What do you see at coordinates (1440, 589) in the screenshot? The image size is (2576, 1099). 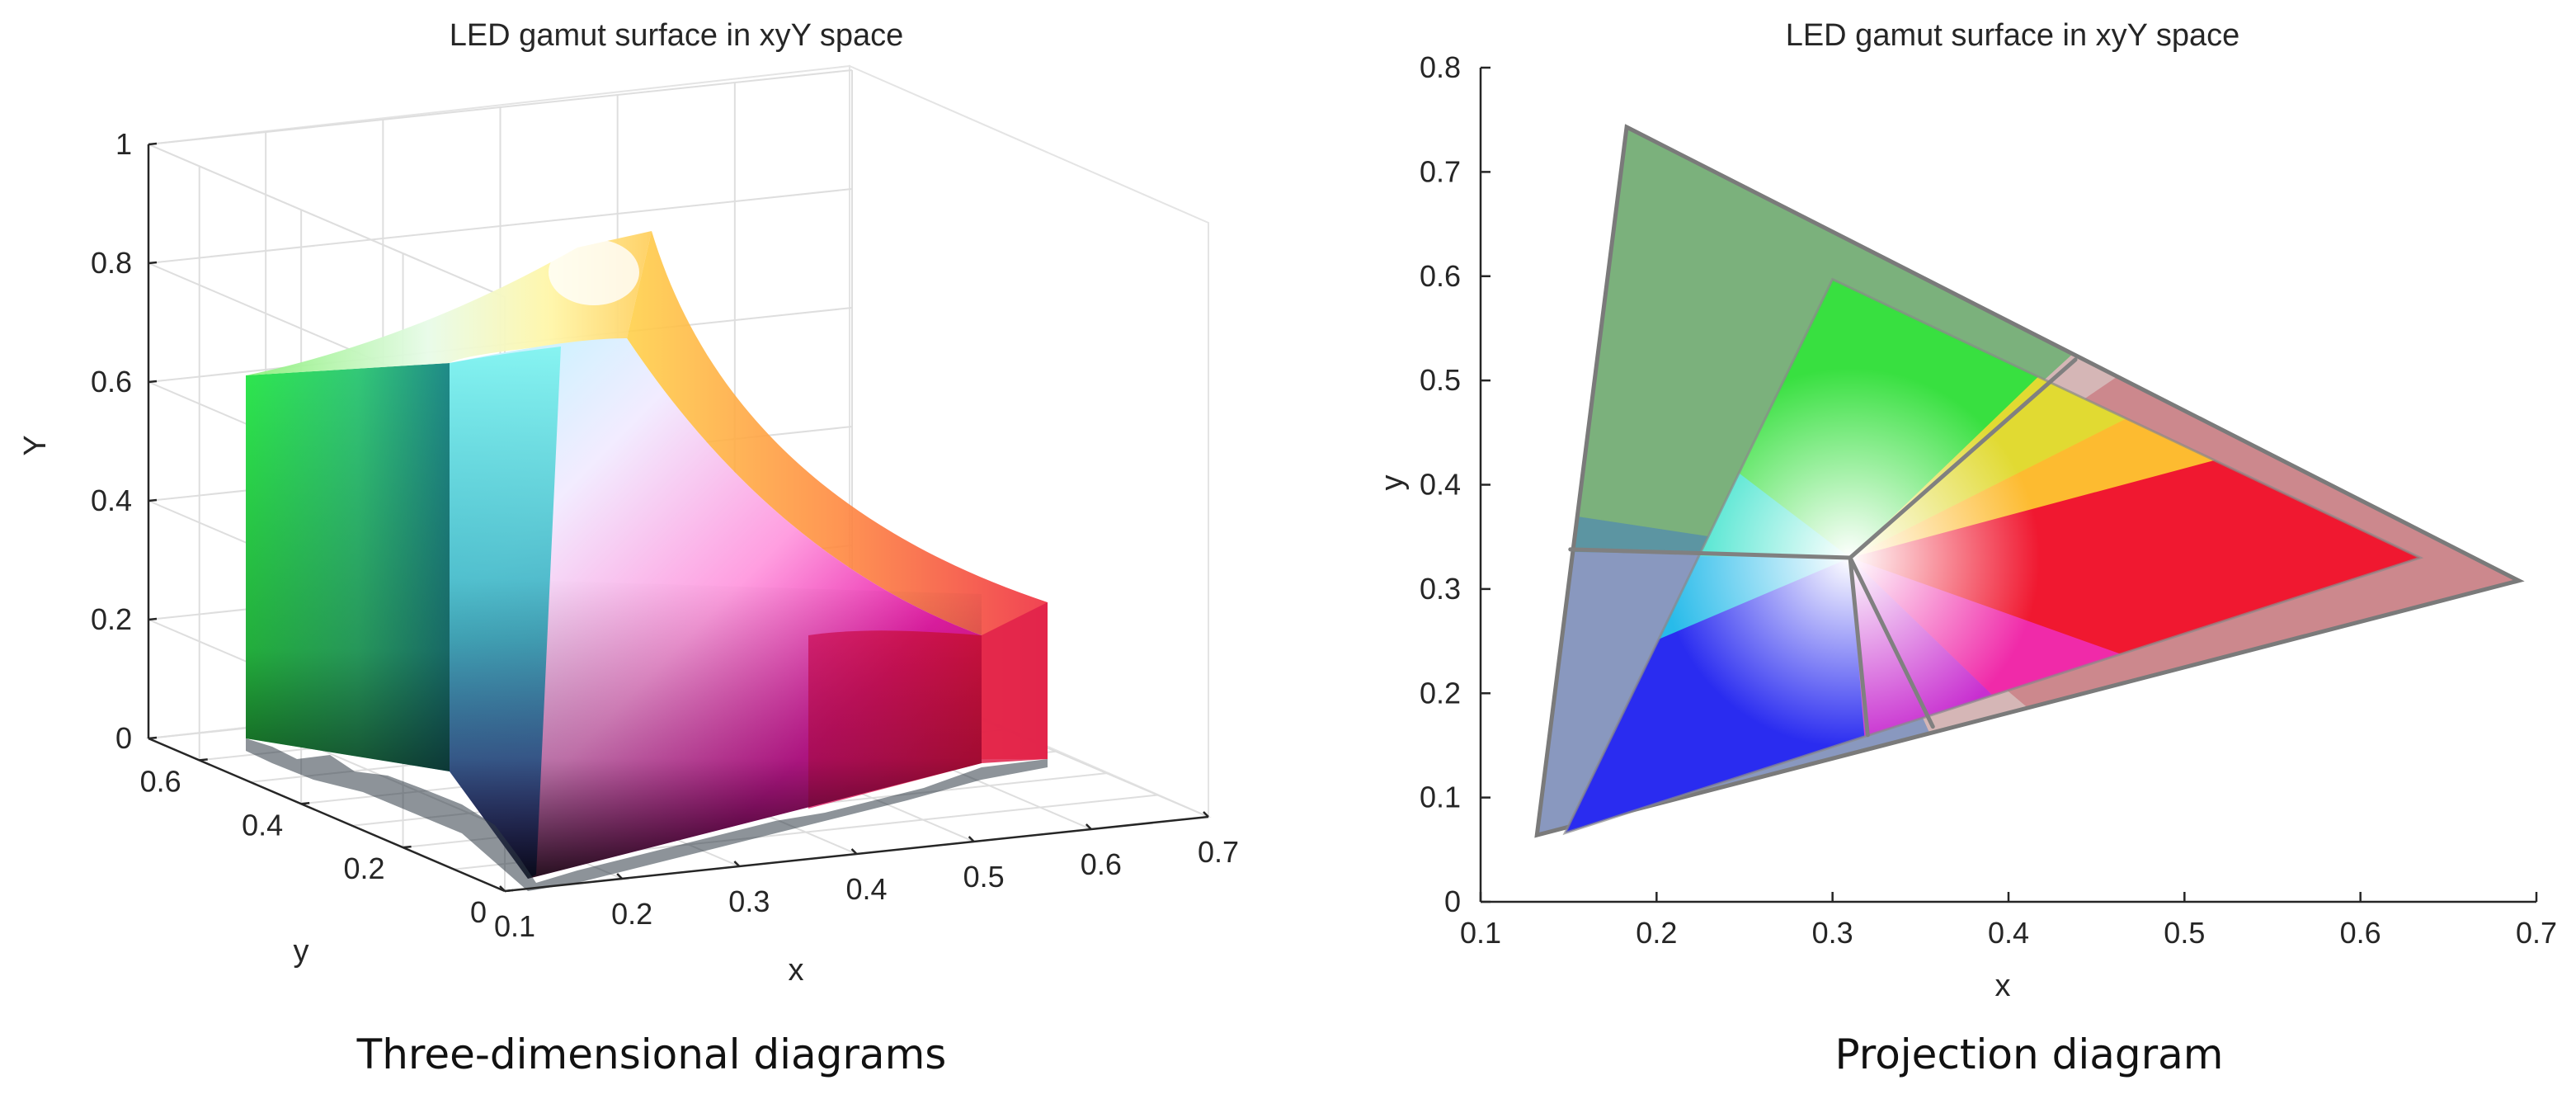 I see `y-tick-label: 0.3` at bounding box center [1440, 589].